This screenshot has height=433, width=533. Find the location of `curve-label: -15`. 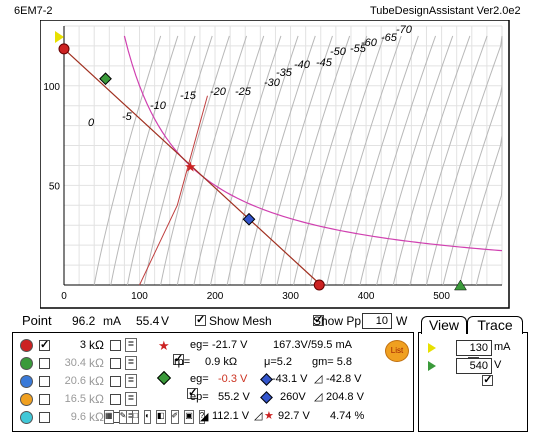

curve-label: -15 is located at coordinates (188, 96).